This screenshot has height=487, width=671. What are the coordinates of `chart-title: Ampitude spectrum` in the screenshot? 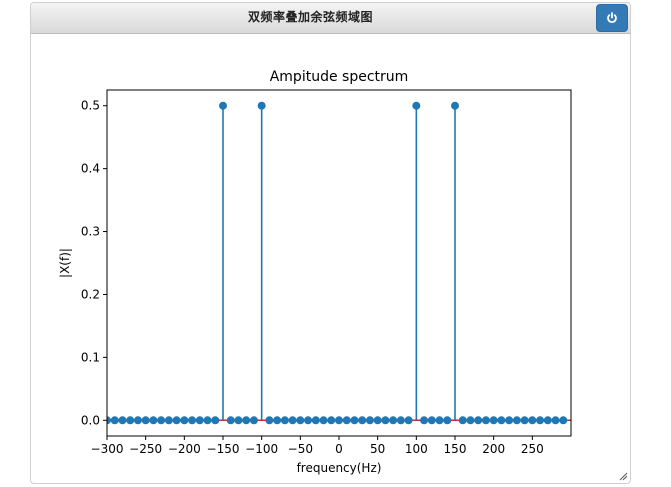 It's located at (339, 77).